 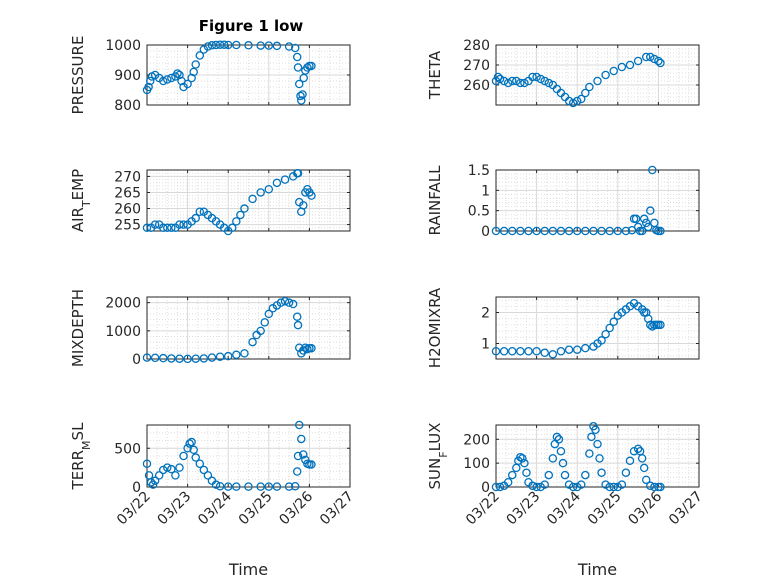 What do you see at coordinates (479, 212) in the screenshot?
I see `y-tick-label: 0.5` at bounding box center [479, 212].